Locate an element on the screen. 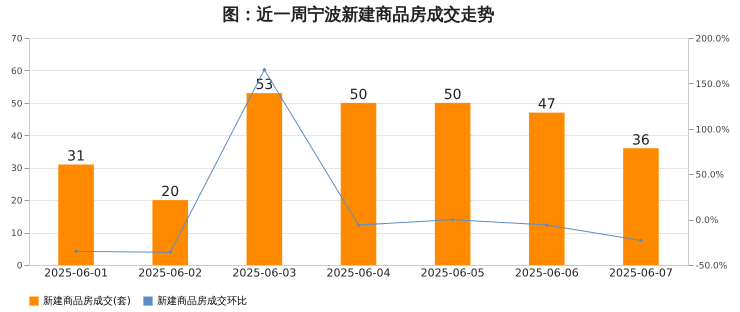 The image size is (740, 312). legend-label: 新建商品房成交(套) is located at coordinates (87, 301).